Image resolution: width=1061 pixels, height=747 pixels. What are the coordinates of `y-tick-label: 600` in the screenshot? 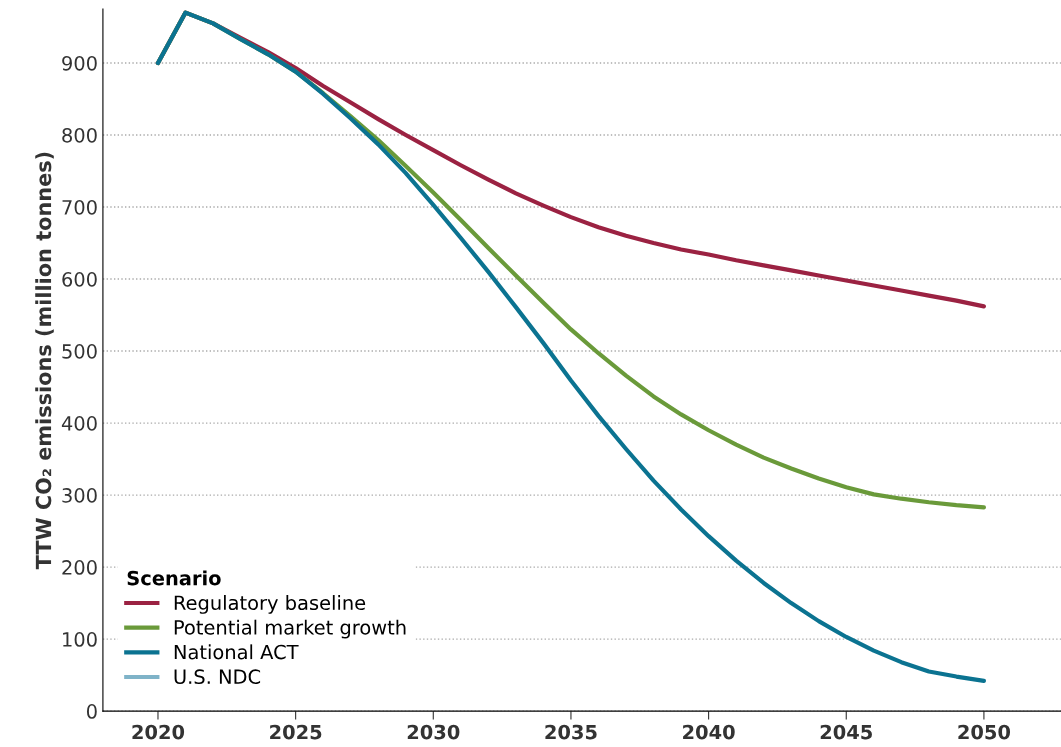 It's located at (79, 279).